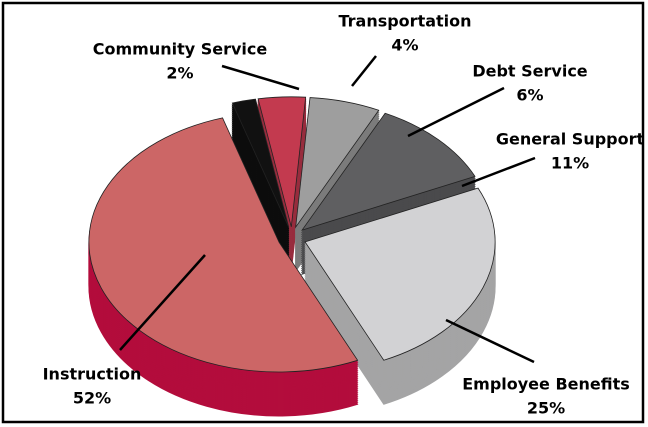  What do you see at coordinates (570, 163) in the screenshot?
I see `slice-value: 11%` at bounding box center [570, 163].